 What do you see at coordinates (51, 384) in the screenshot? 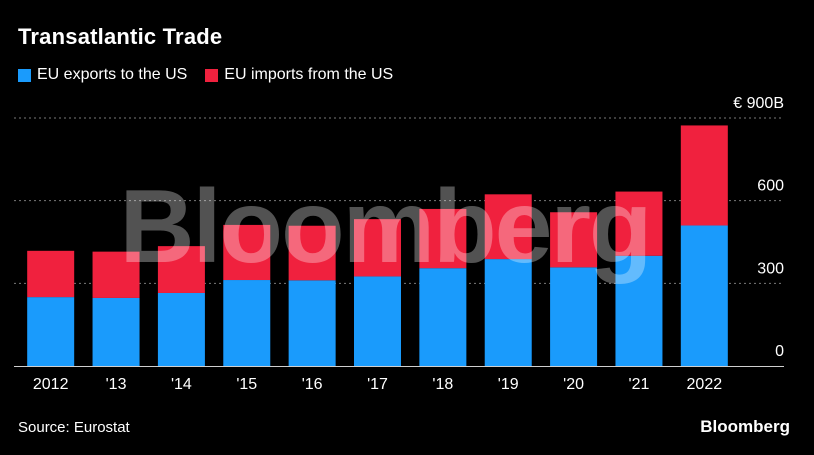
I see `x-tick-label: 2012` at bounding box center [51, 384].